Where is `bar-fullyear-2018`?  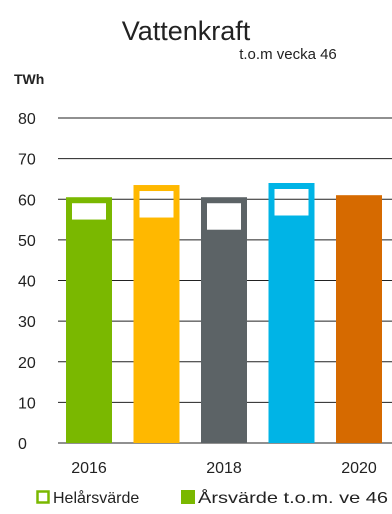 bar-fullyear-2018 is located at coordinates (224, 320).